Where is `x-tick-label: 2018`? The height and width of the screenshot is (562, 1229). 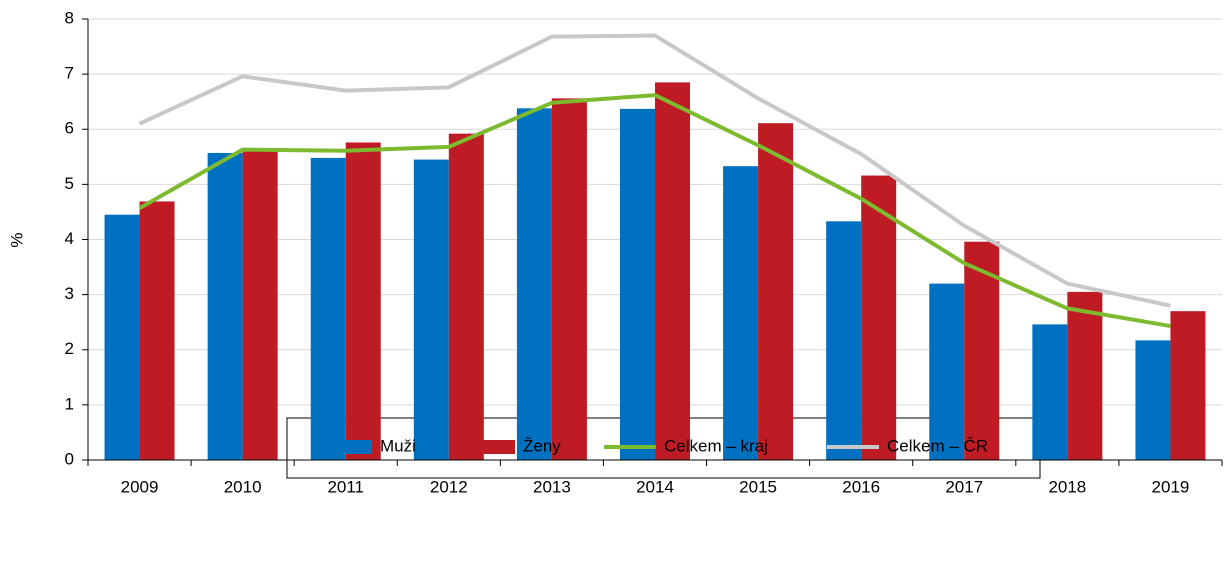
x-tick-label: 2018 is located at coordinates (1067, 486).